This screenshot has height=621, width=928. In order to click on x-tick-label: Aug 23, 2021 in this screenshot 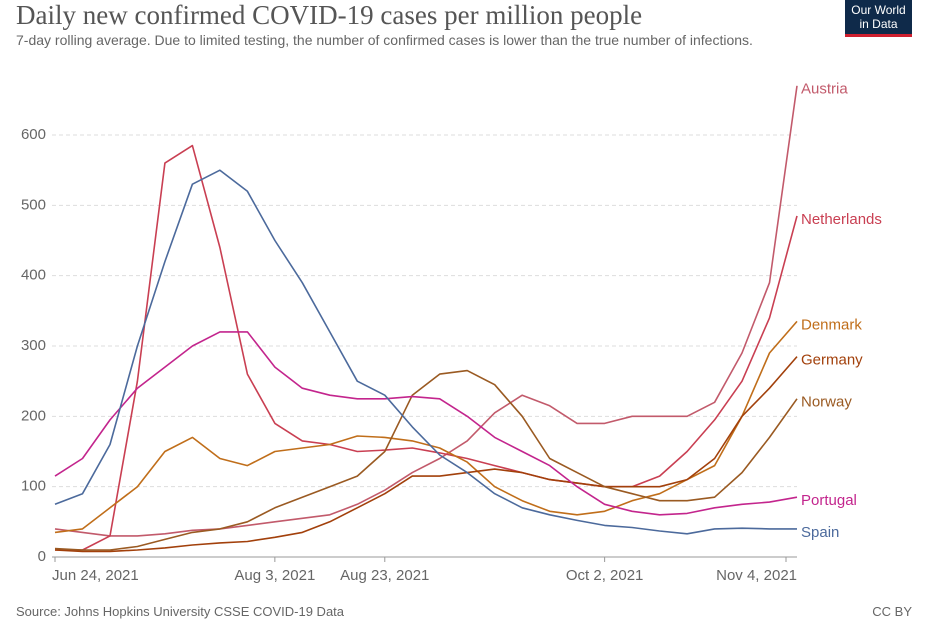, I will do `click(384, 575)`.